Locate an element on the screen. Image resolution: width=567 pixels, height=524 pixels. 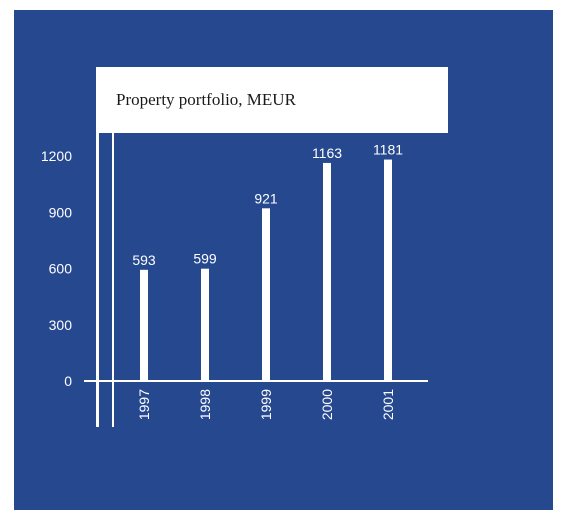
chart-title: Property portfolio, MEUR is located at coordinates (206, 99).